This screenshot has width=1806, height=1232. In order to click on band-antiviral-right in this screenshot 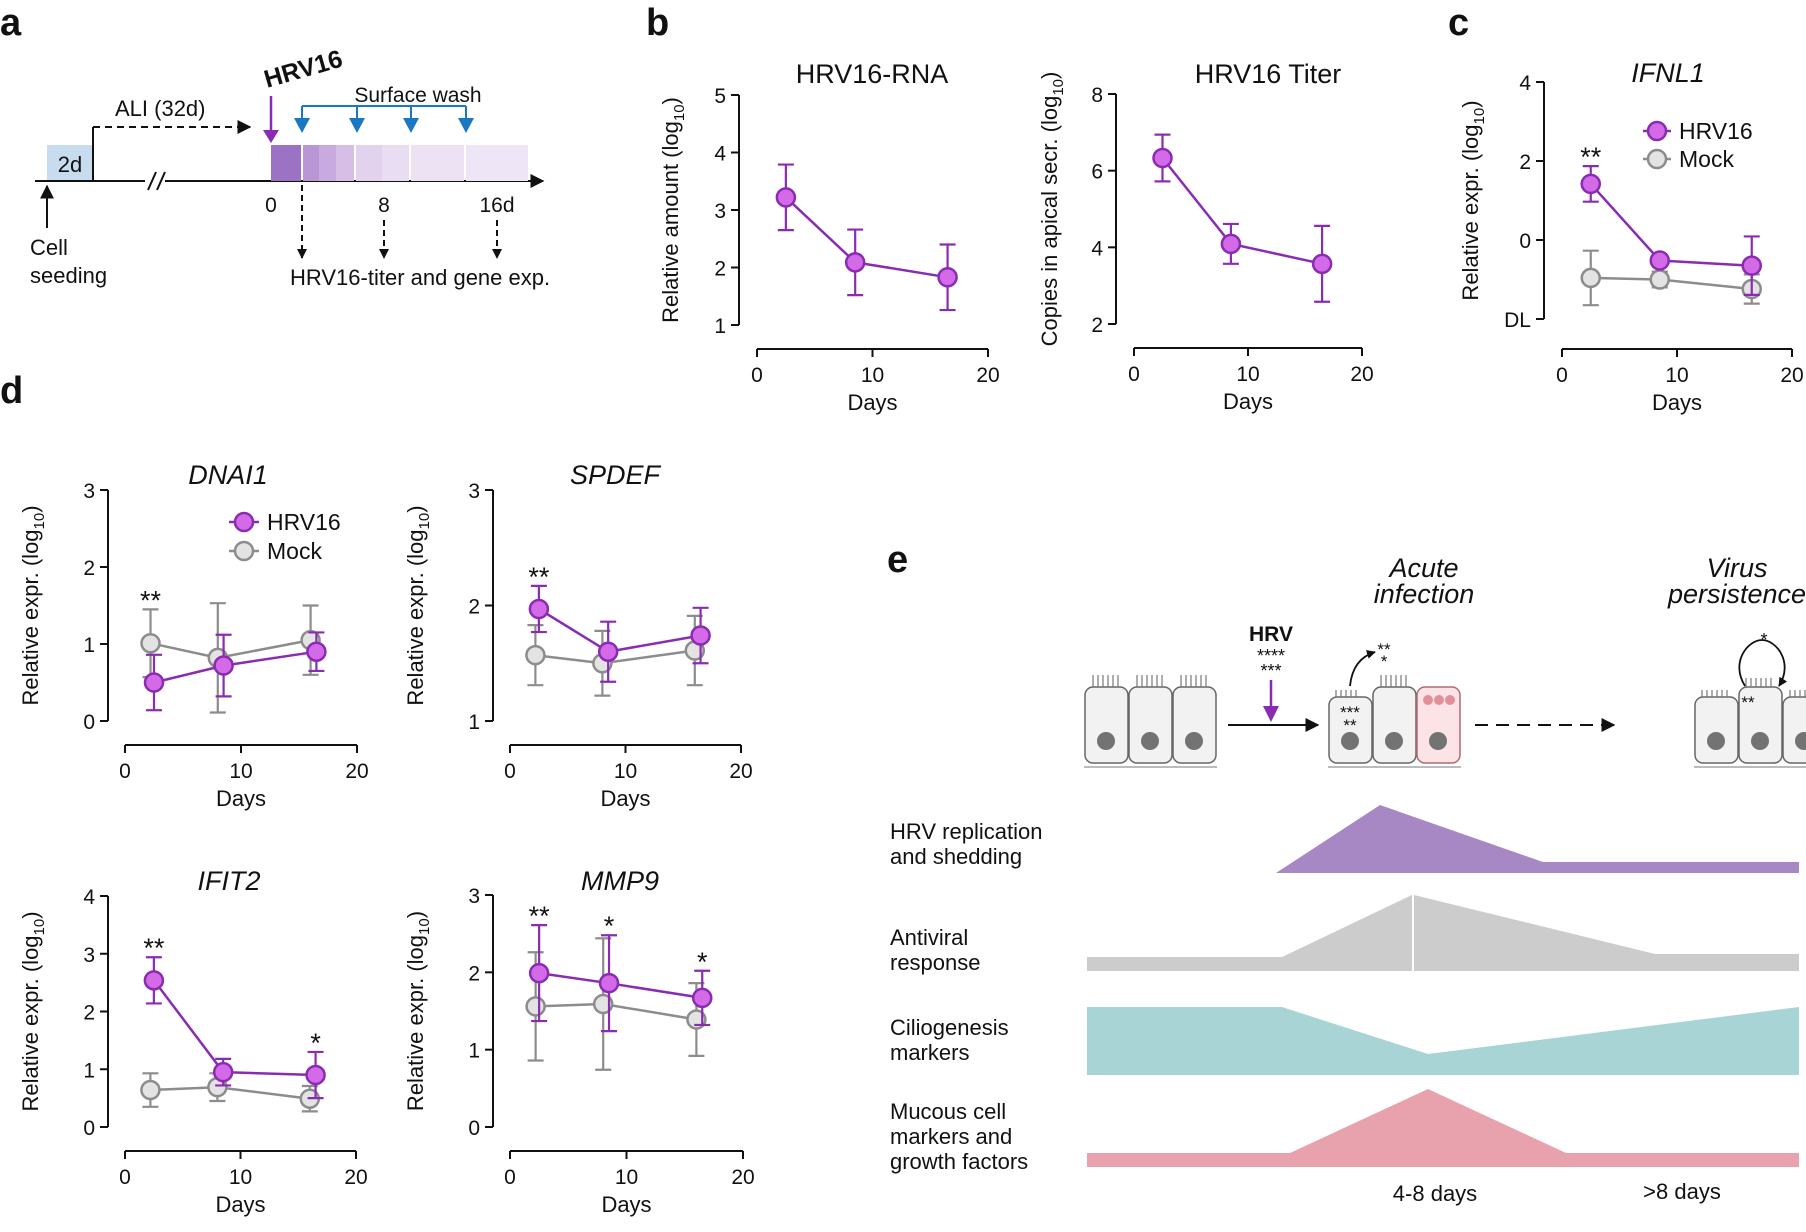, I will do `click(1606, 933)`.